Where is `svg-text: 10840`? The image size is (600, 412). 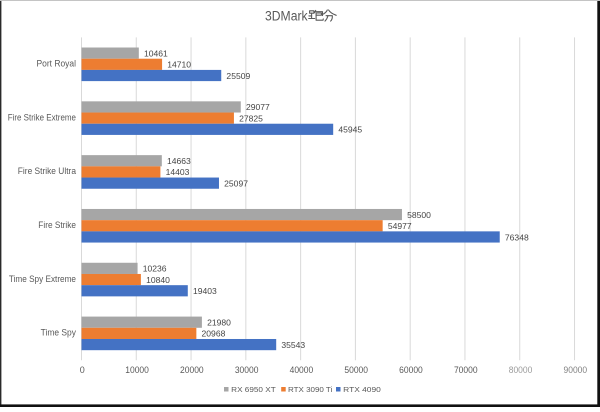
svg-text: 10840 is located at coordinates (158, 280).